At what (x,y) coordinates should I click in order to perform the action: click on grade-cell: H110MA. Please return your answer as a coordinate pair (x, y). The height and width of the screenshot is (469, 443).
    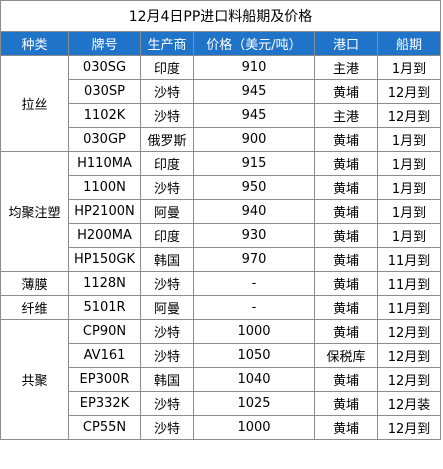
    Looking at the image, I should click on (104, 163).